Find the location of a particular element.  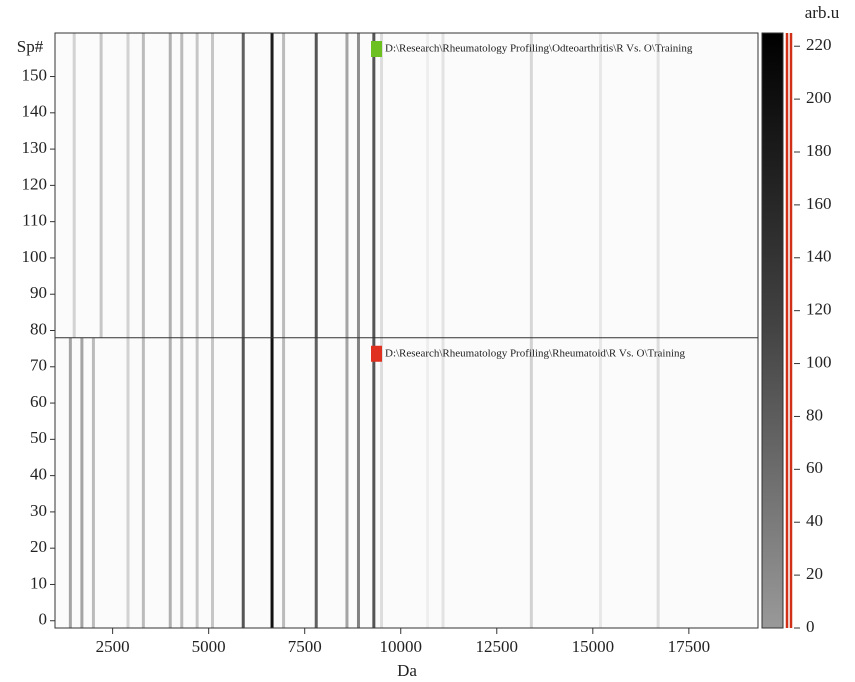

x-tick-label: 7500 is located at coordinates (305, 646).